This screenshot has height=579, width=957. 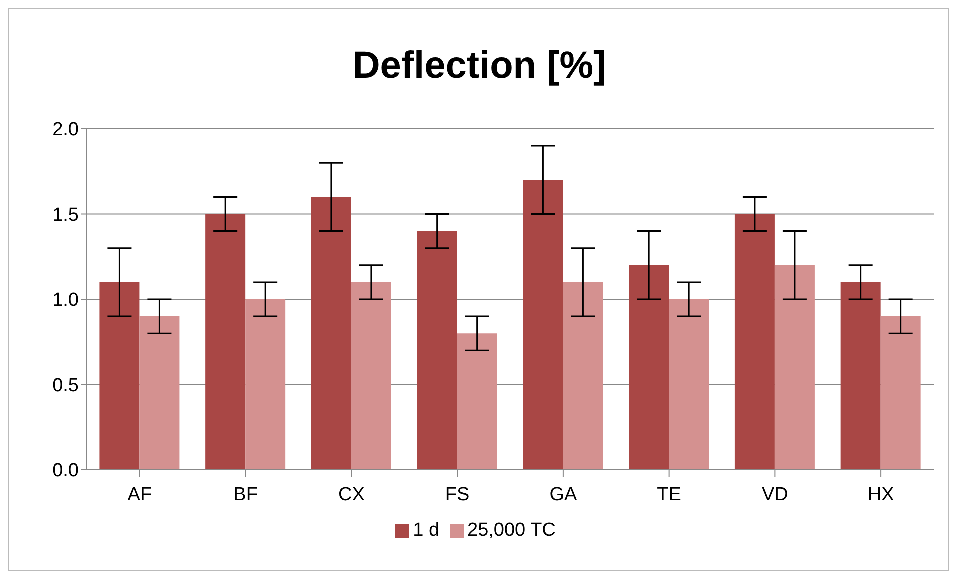 I want to click on y-tick-label: 1.0, so click(x=65, y=301).